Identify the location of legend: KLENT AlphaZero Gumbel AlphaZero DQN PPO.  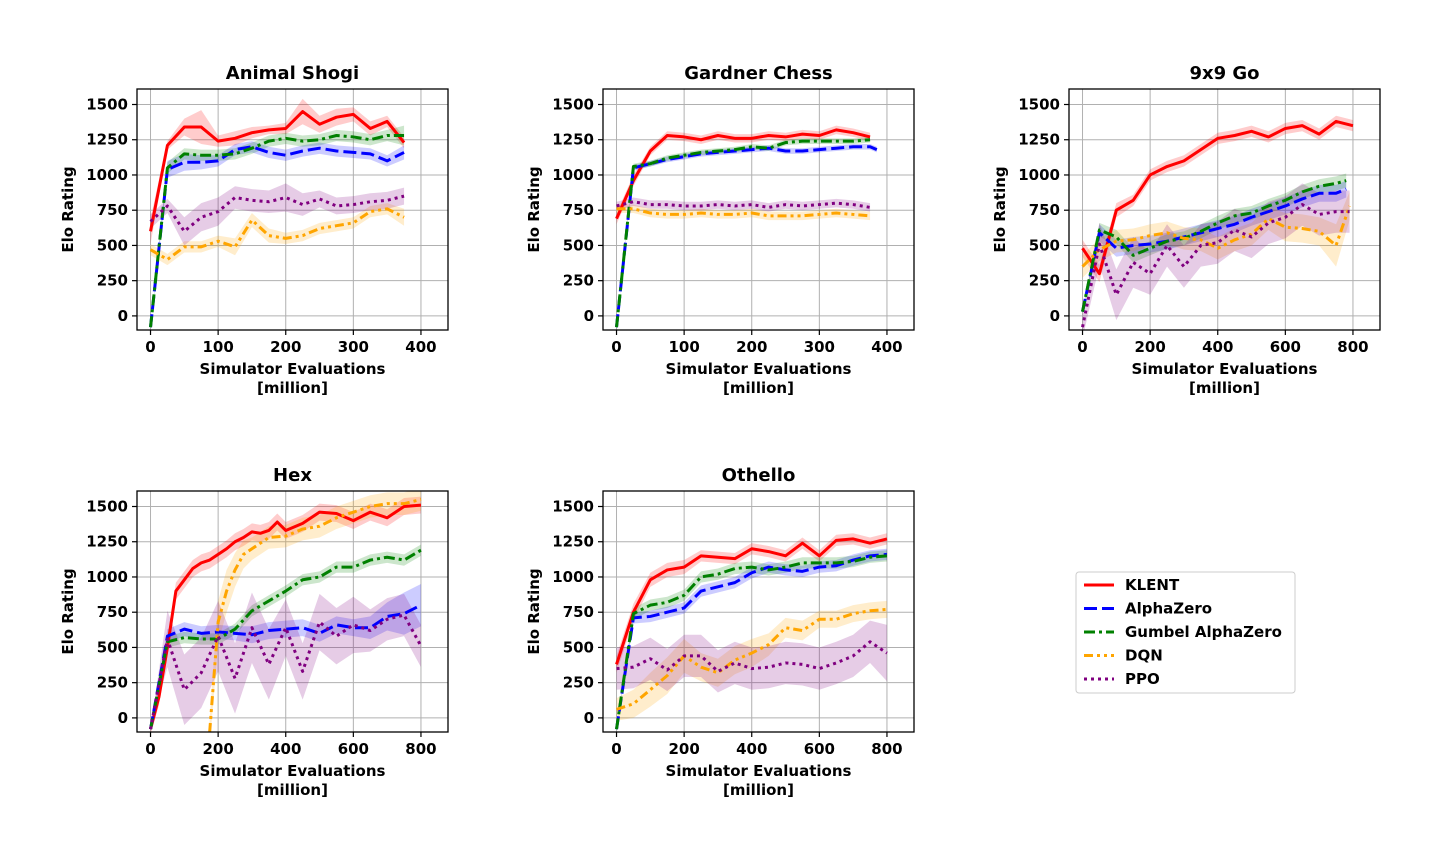
(1185, 632).